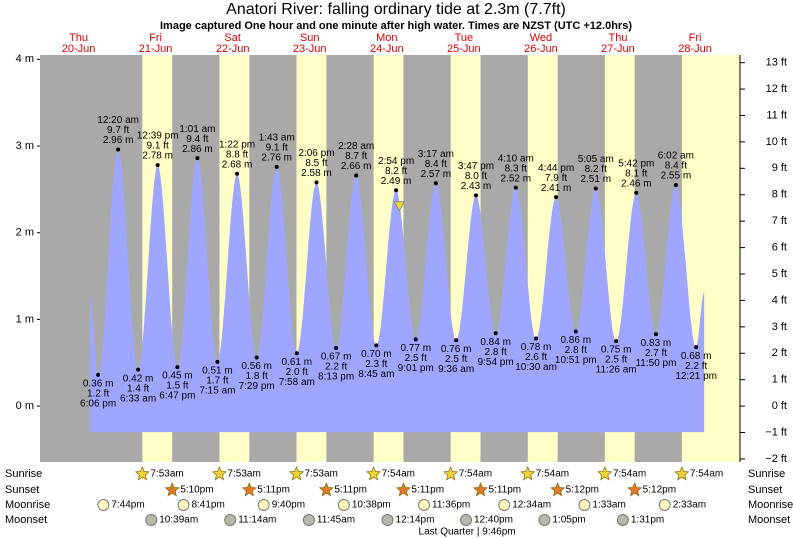 The image size is (793, 539). What do you see at coordinates (98, 394) in the screenshot?
I see `height-ft: 1.2 ft` at bounding box center [98, 394].